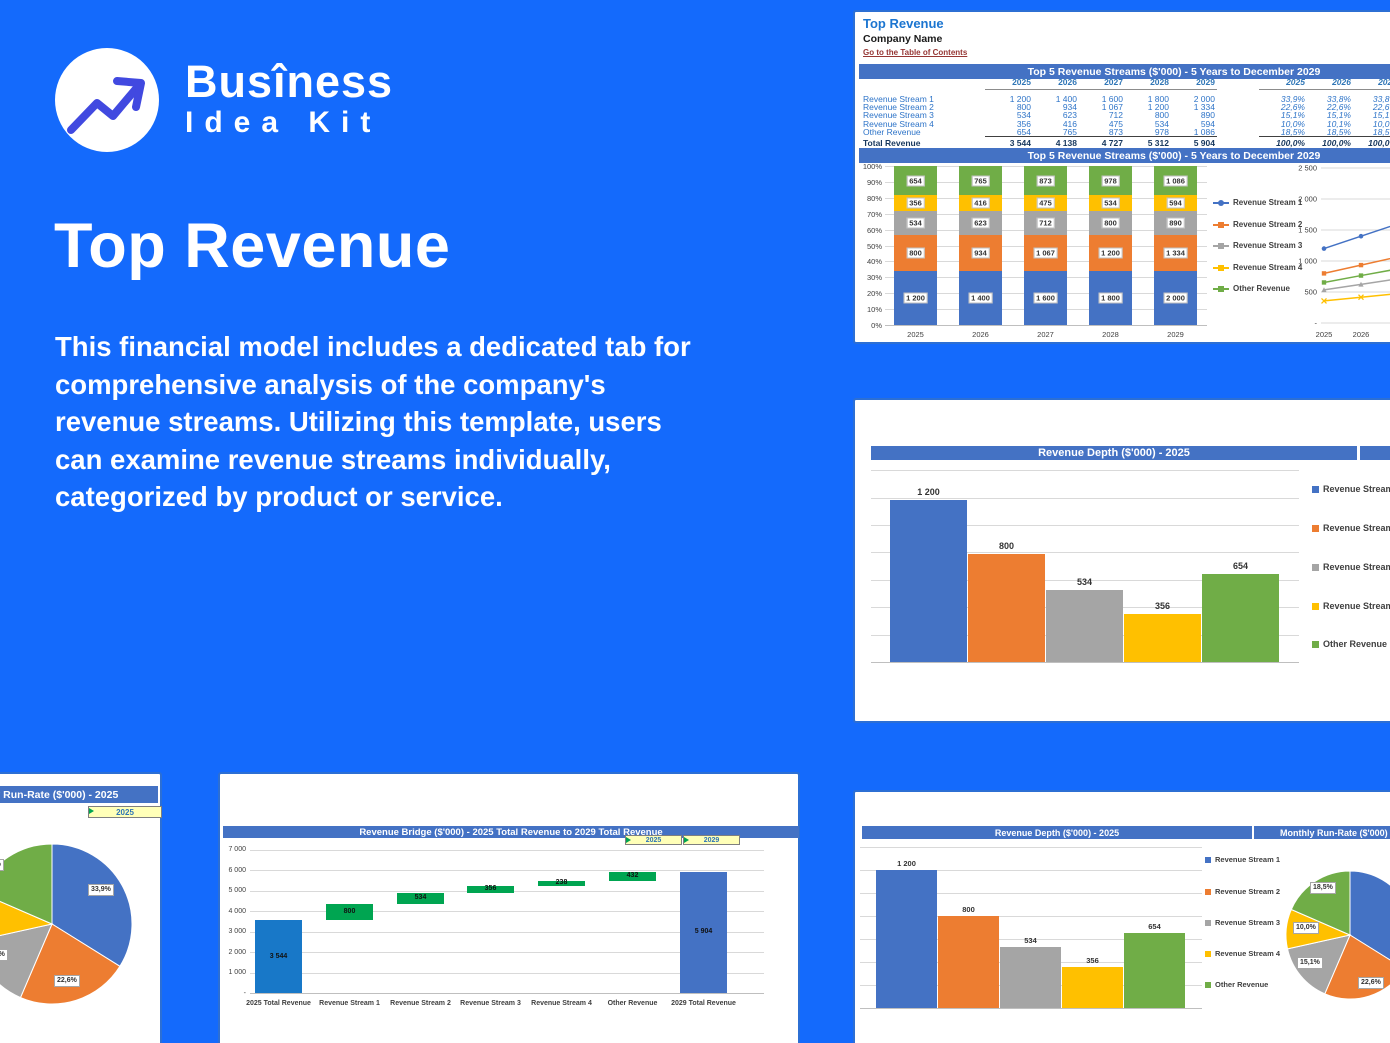  Describe the element at coordinates (1158, 143) in the screenshot. I see `table-total-value: 5 312` at that location.